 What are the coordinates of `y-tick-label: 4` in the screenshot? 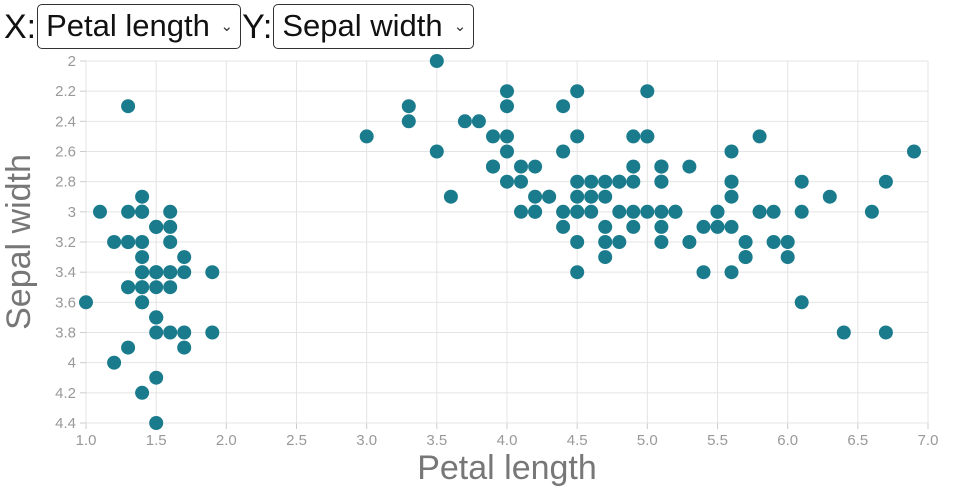 It's located at (72, 363).